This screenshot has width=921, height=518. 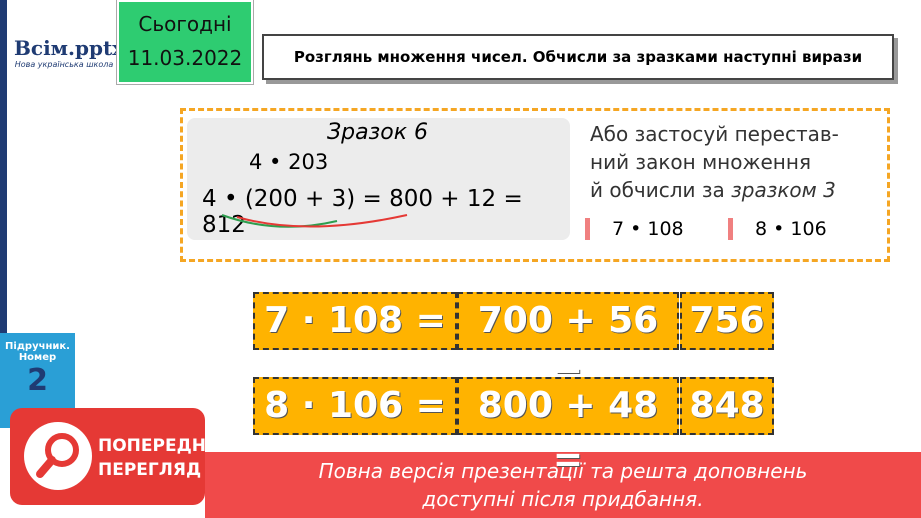 I want to click on hint-emphasis: зразком 3, so click(x=783, y=190).